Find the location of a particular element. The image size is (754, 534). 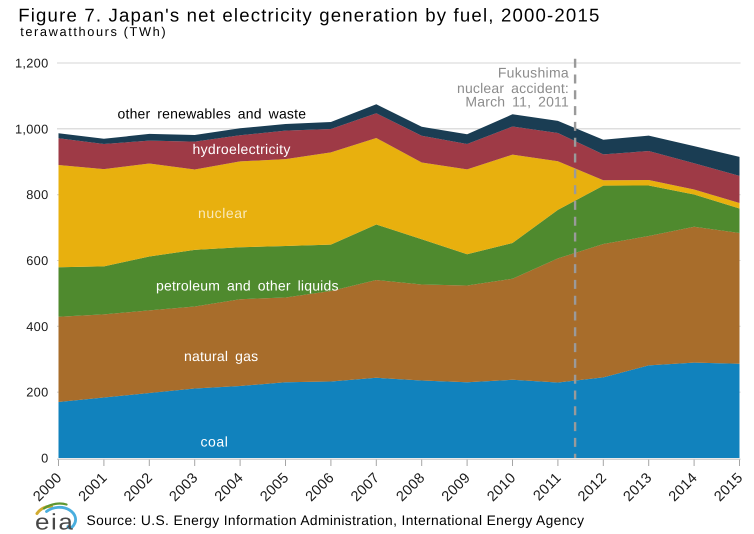

svg-text: petroleum and other liquids is located at coordinates (247, 285).